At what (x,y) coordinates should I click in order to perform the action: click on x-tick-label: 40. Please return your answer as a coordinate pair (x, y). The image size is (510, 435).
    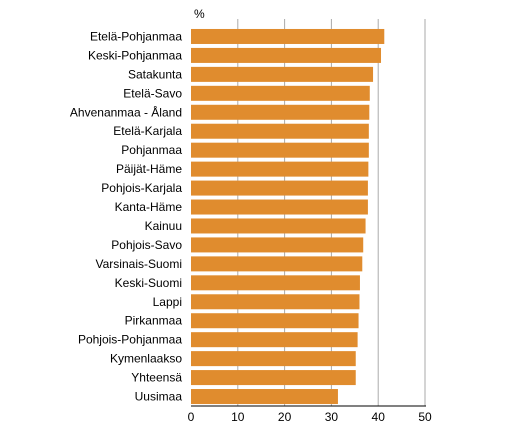
    Looking at the image, I should click on (379, 417).